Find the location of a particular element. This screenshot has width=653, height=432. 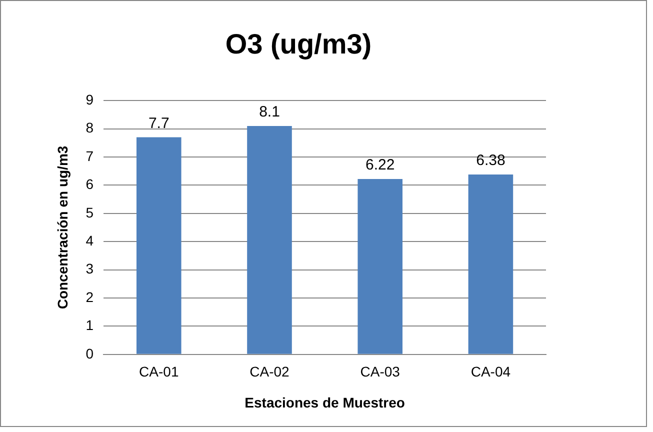

y-tick-label: 8 is located at coordinates (90, 128).